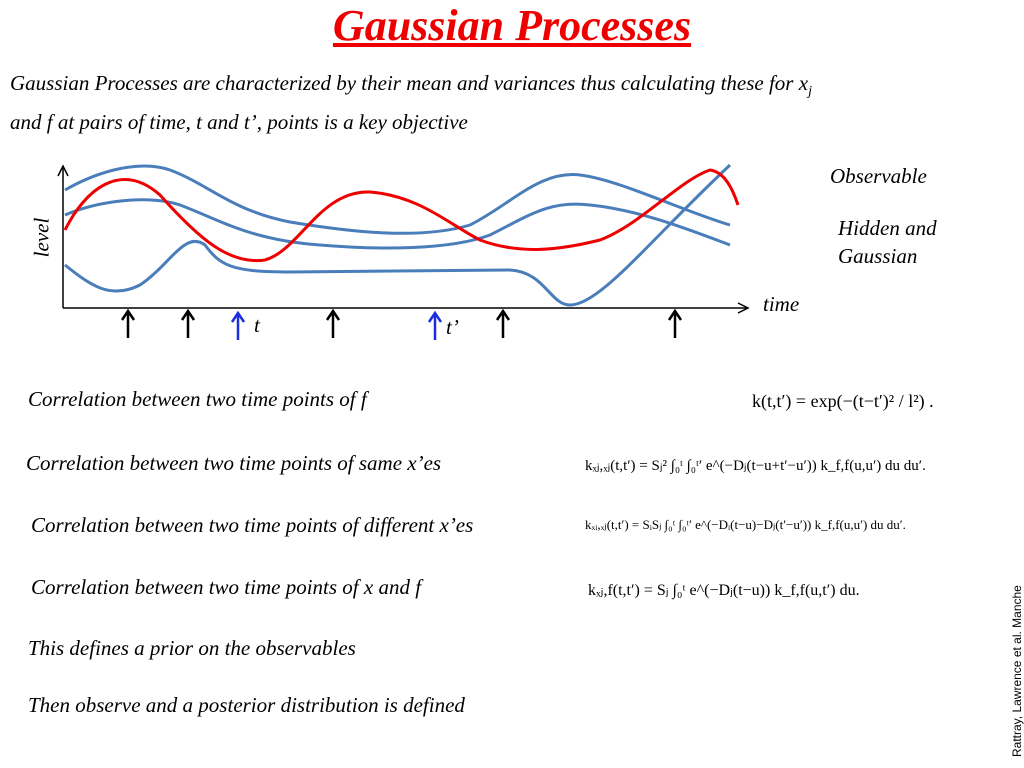 This screenshot has height=768, width=1024. Describe the element at coordinates (257, 325) in the screenshot. I see `t-label: t` at that location.